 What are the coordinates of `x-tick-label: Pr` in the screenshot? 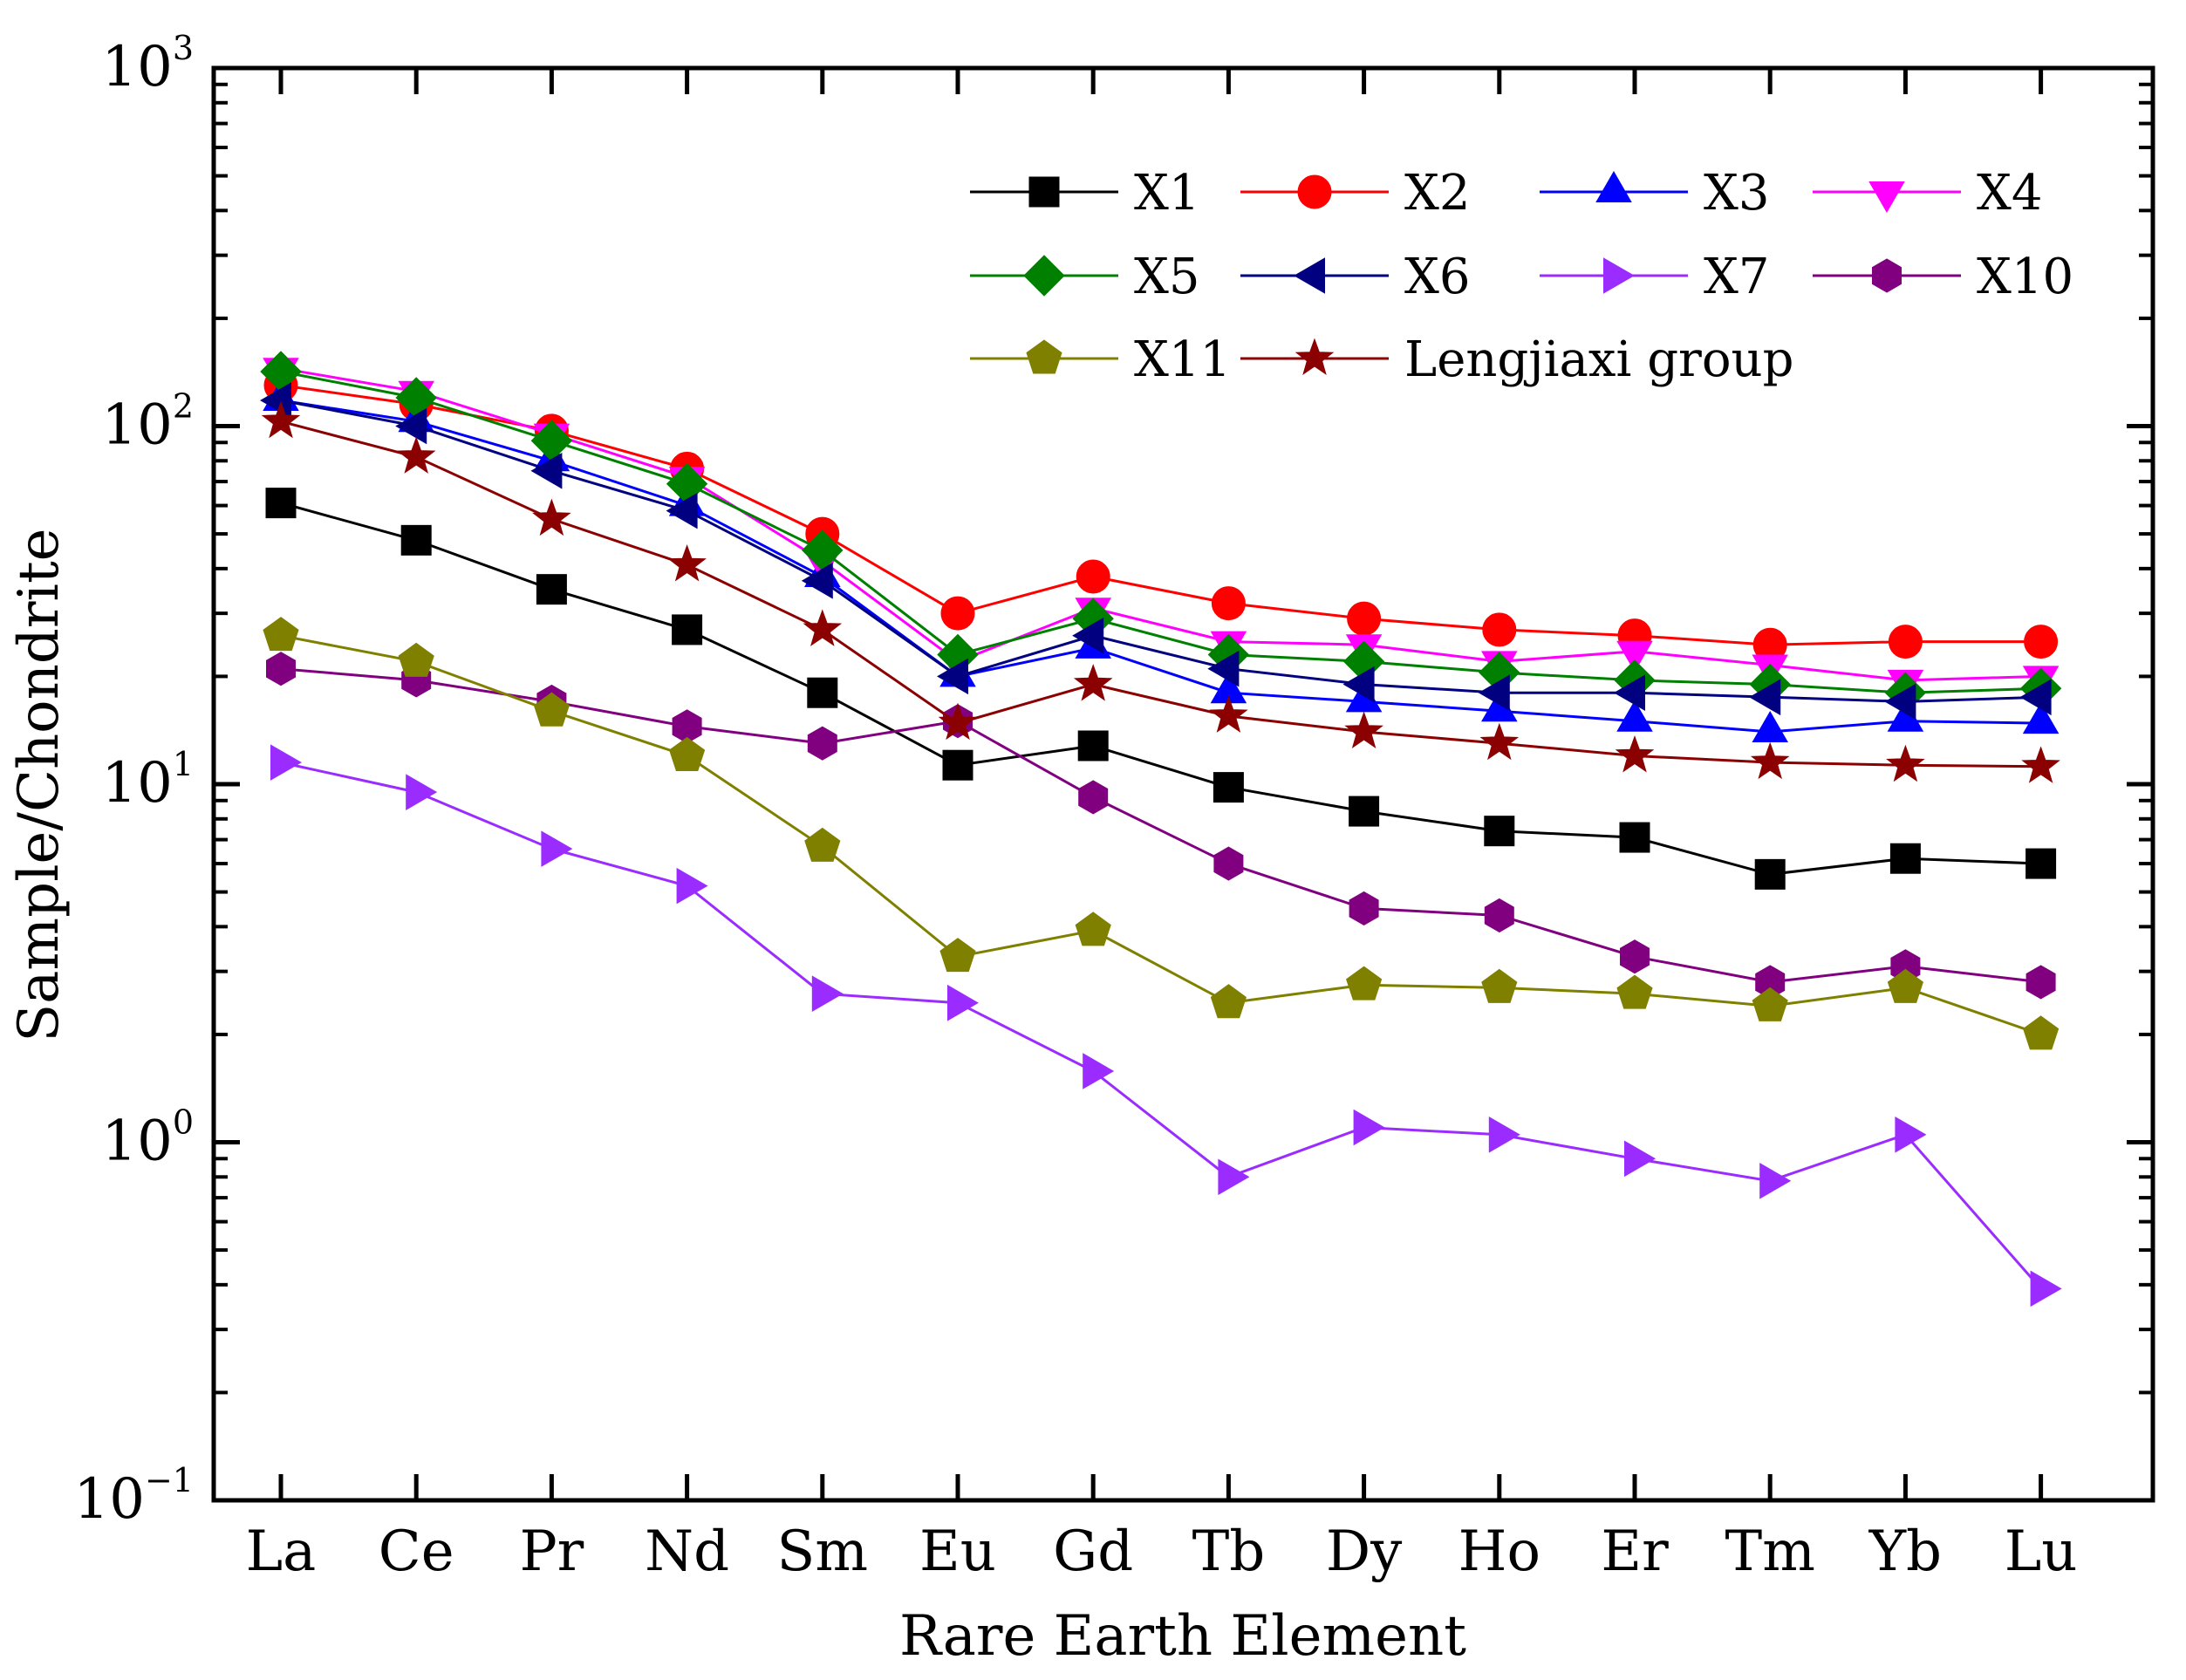 It's located at (552, 1552).